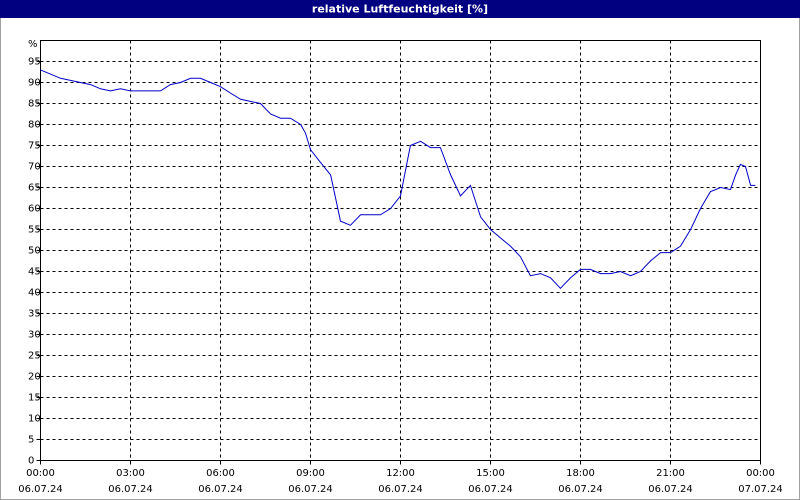 The width and height of the screenshot is (800, 500). Describe the element at coordinates (31, 440) in the screenshot. I see `y-tick-label: 5` at that location.